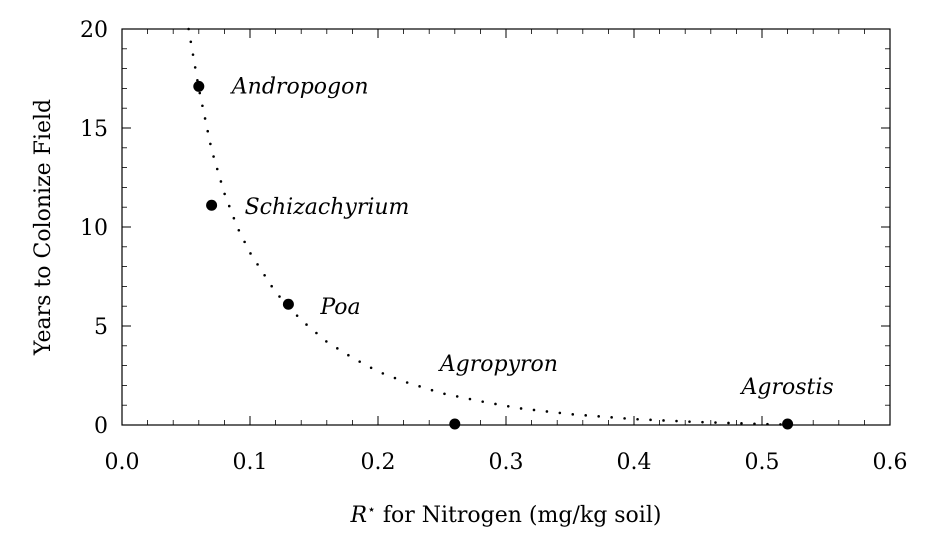  I want to click on x-tick-label: 0.4, so click(634, 462).